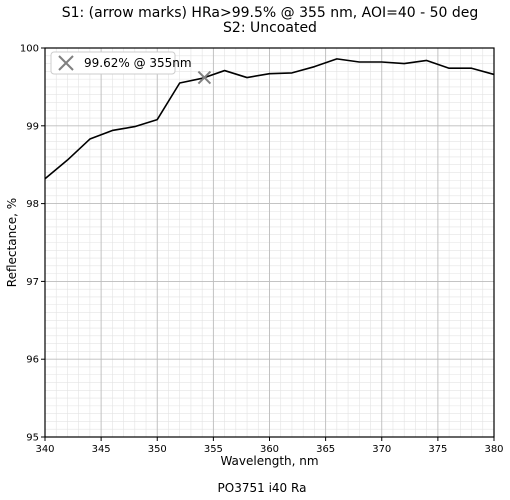  Describe the element at coordinates (29, 49) in the screenshot. I see `y-tick-label: 100` at that location.